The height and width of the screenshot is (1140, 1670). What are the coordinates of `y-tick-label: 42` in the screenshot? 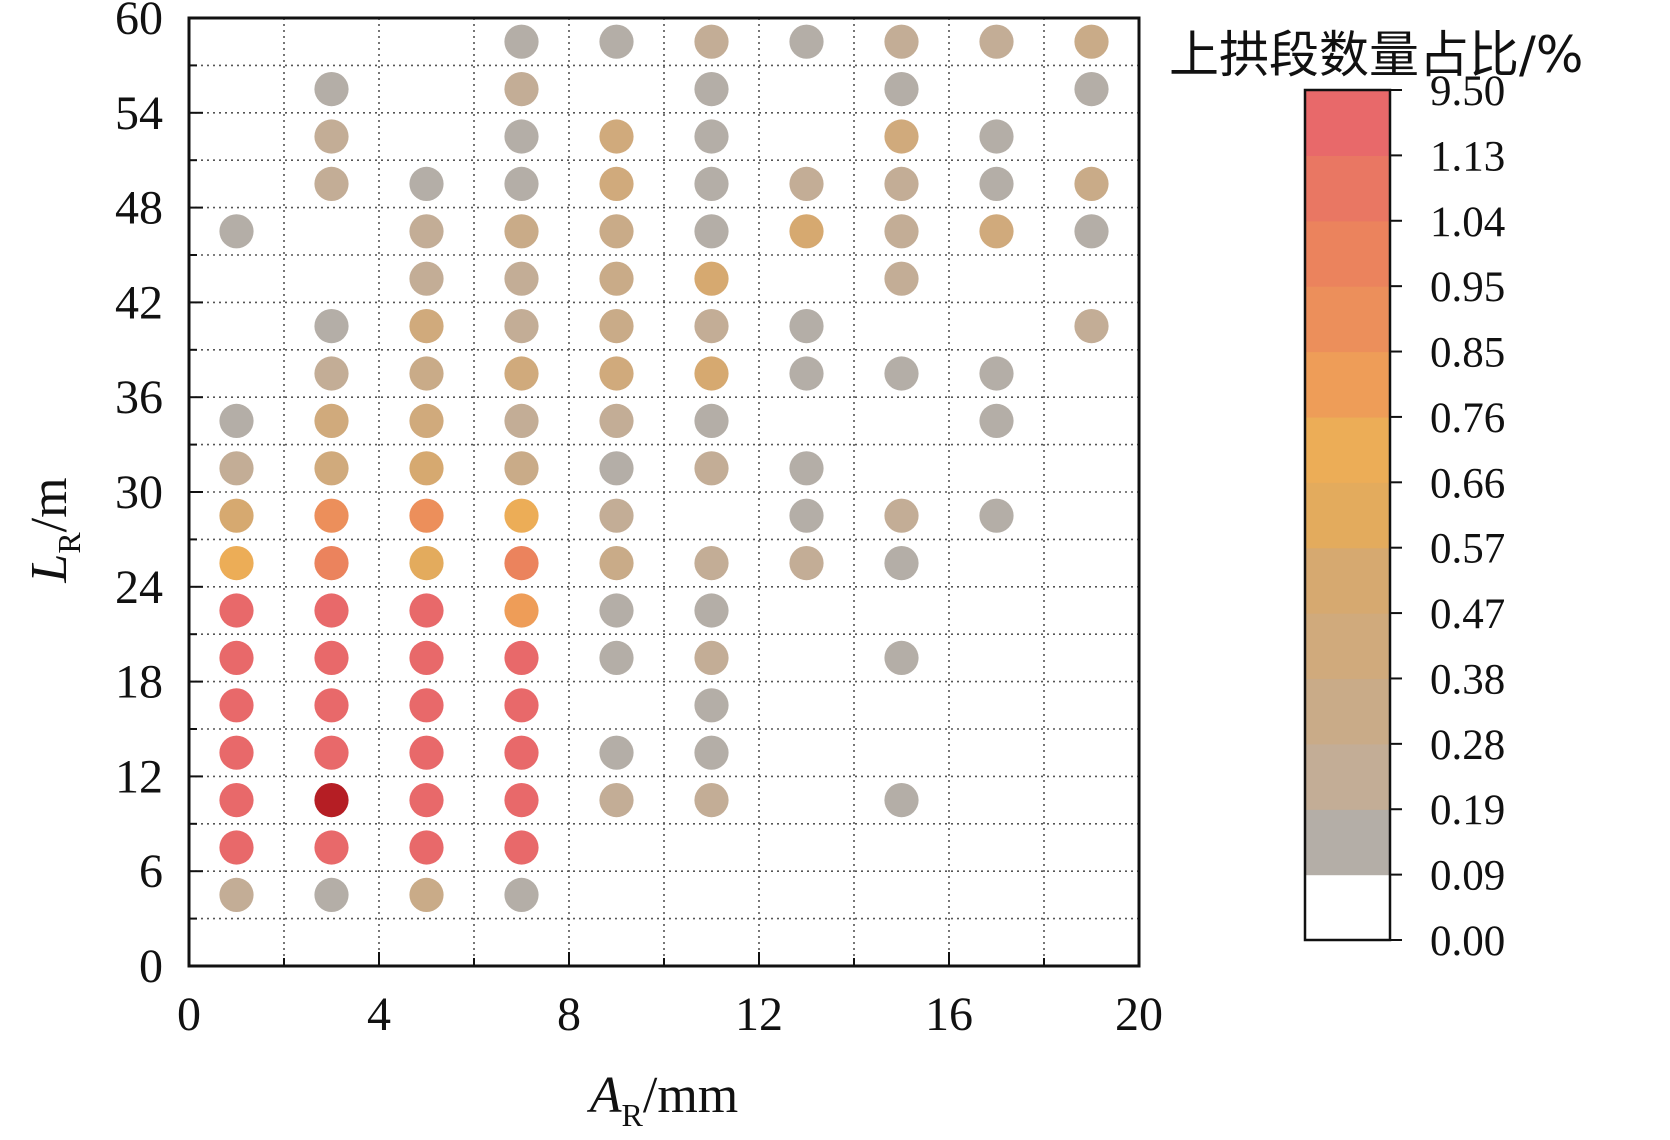 It's located at (139, 302).